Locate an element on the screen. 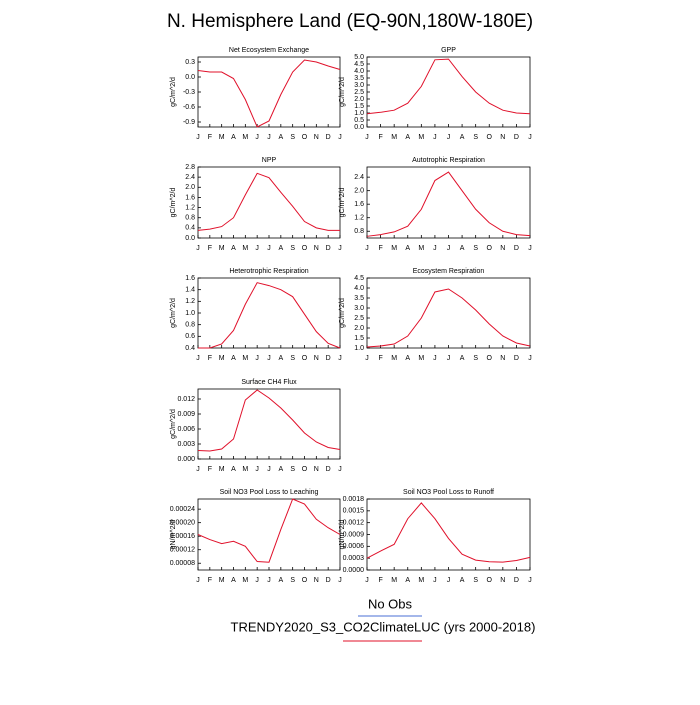  y-tick-label: 2.8 is located at coordinates (190, 167).